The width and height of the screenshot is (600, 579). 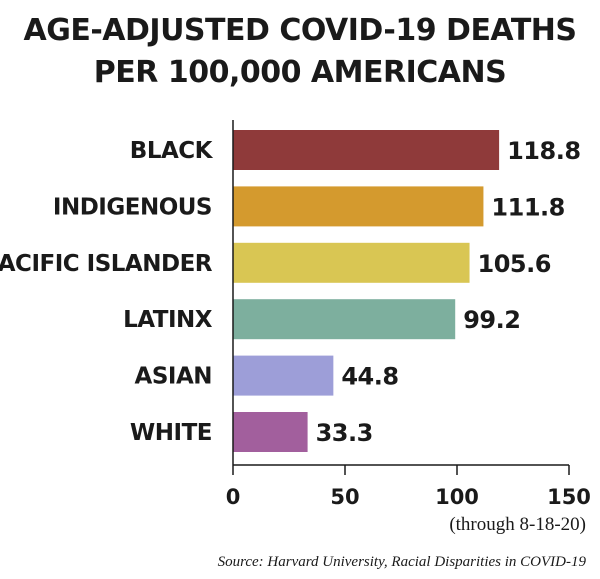 I want to click on value-label-pacific-islander: 105.6, so click(x=514, y=264).